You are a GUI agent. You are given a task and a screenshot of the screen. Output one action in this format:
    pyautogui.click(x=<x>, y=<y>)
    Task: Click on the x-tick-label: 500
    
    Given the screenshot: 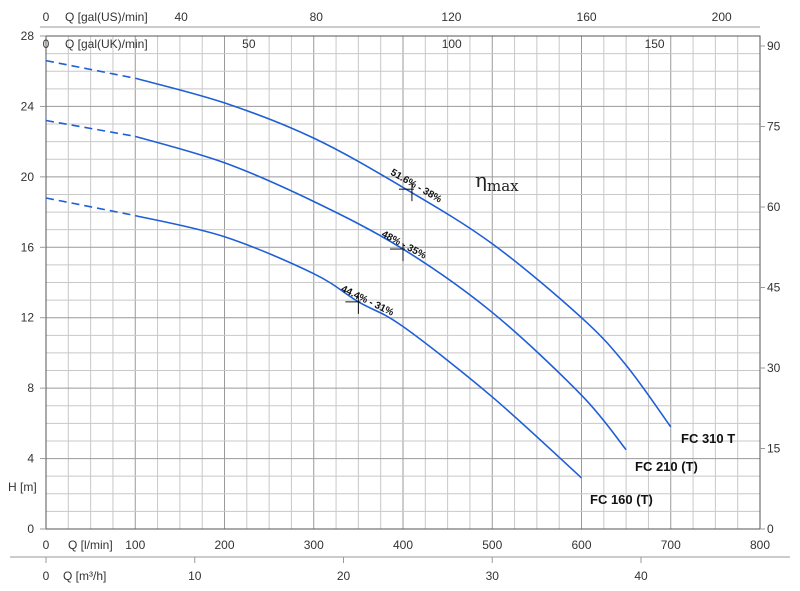 What is the action you would take?
    pyautogui.click(x=492, y=545)
    